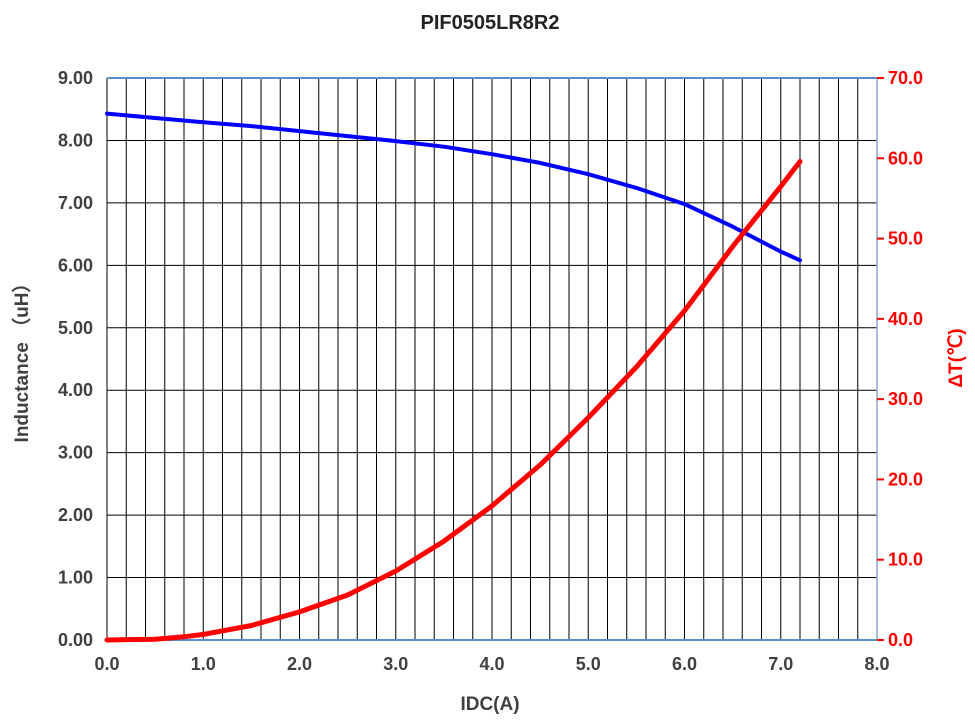  Describe the element at coordinates (75, 515) in the screenshot. I see `y-tick-label: 2.00` at that location.